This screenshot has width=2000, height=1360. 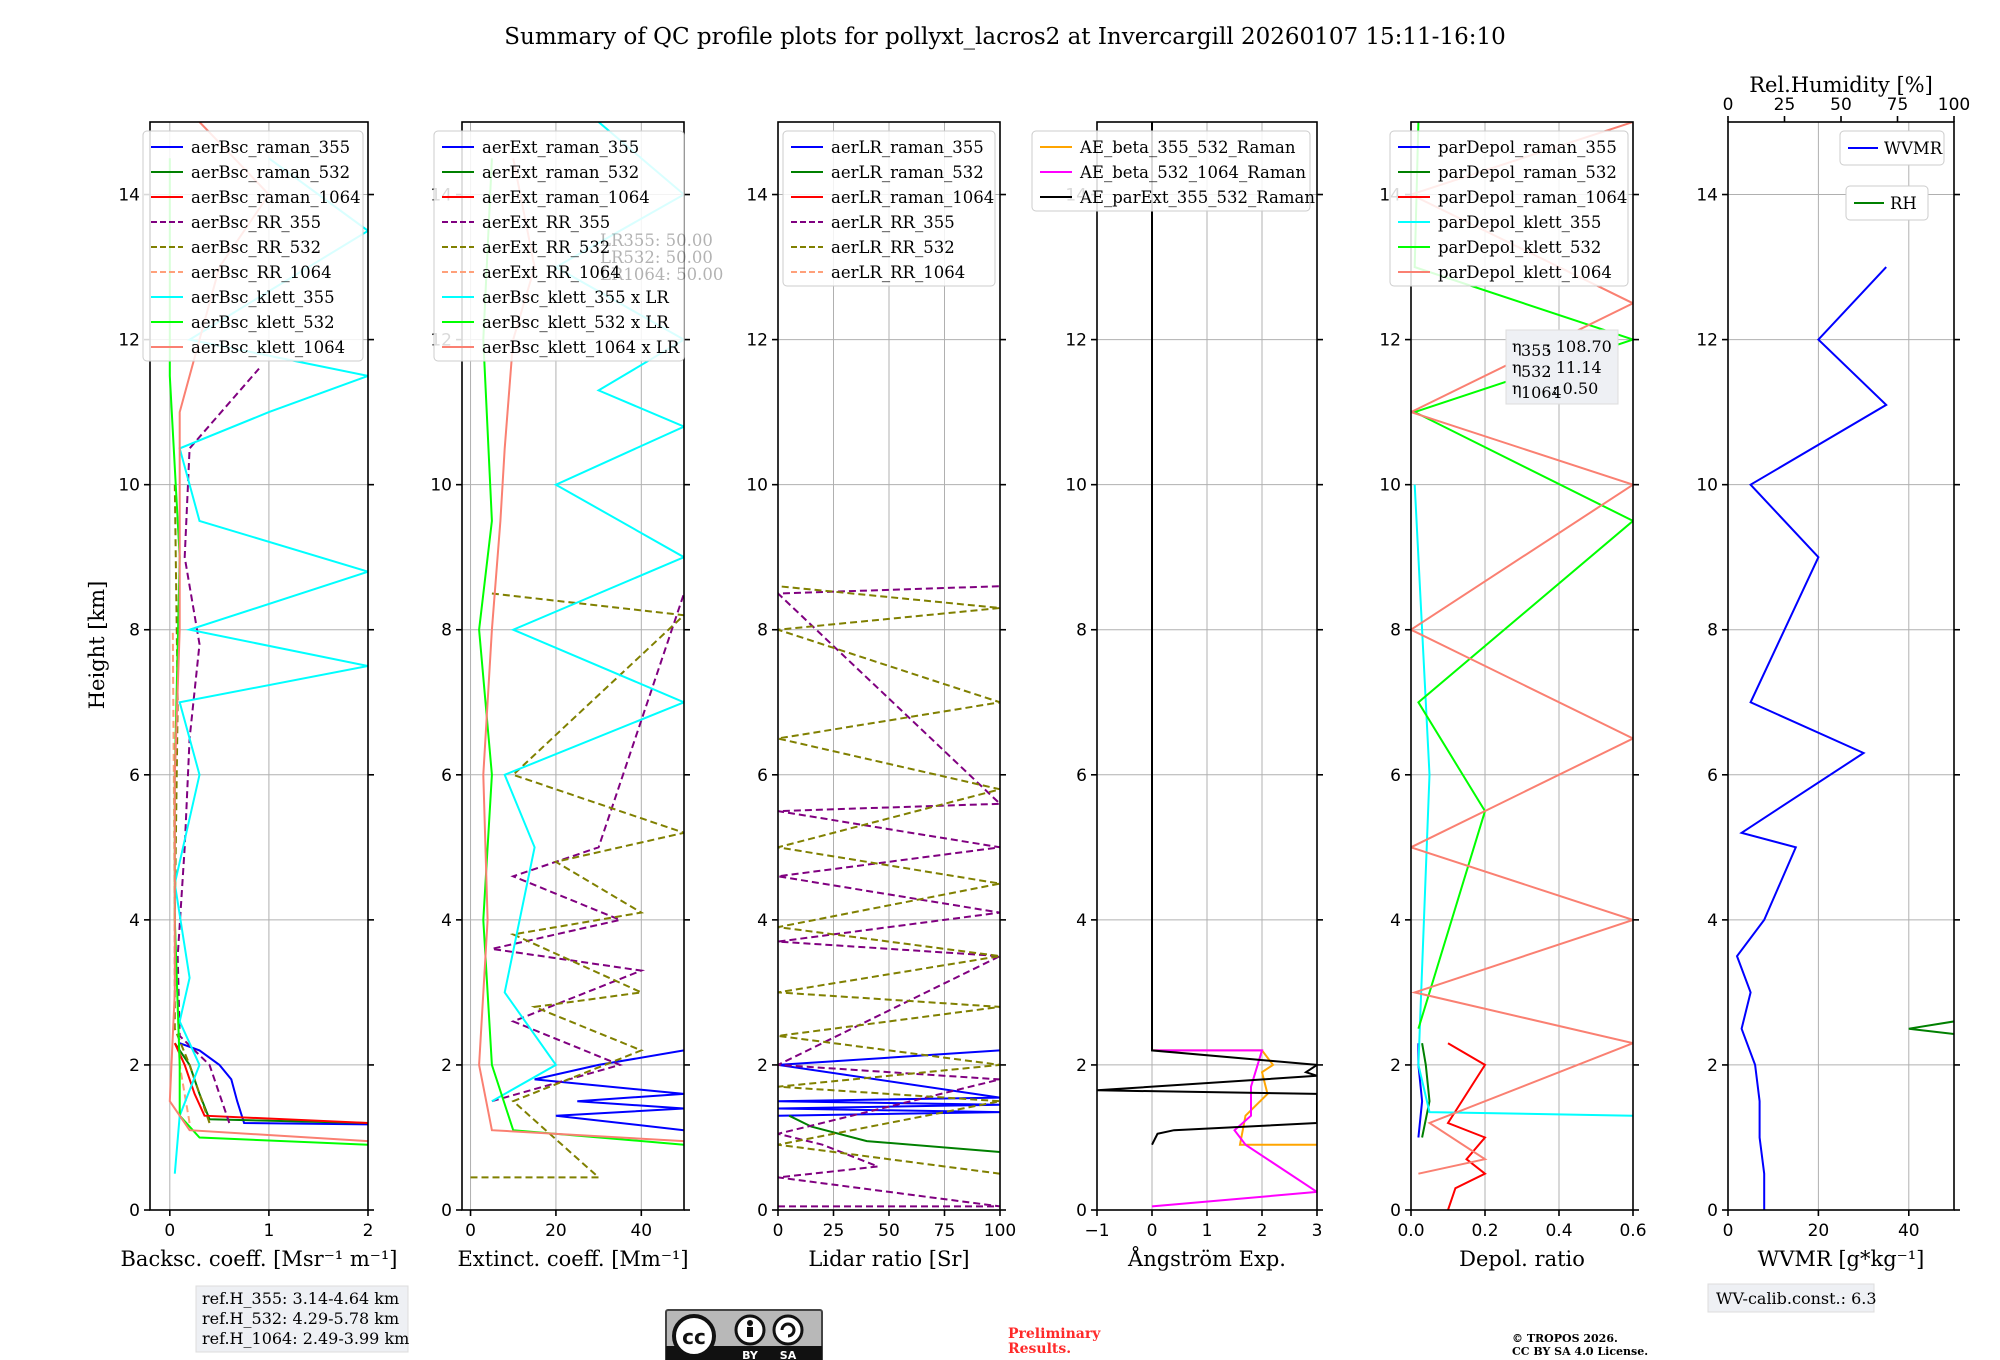 I want to click on ref-height-532: ref.H_532: 4.29-5.78 km, so click(x=300, y=1318).